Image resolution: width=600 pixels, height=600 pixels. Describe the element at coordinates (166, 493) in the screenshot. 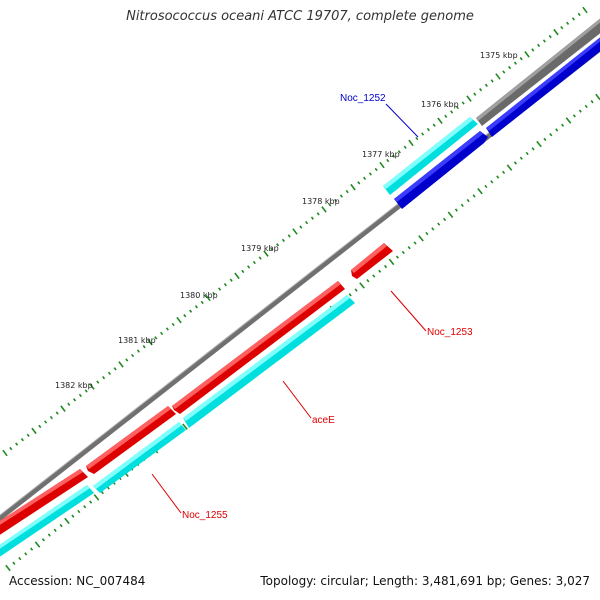

I see `noc-1255-leader` at that location.